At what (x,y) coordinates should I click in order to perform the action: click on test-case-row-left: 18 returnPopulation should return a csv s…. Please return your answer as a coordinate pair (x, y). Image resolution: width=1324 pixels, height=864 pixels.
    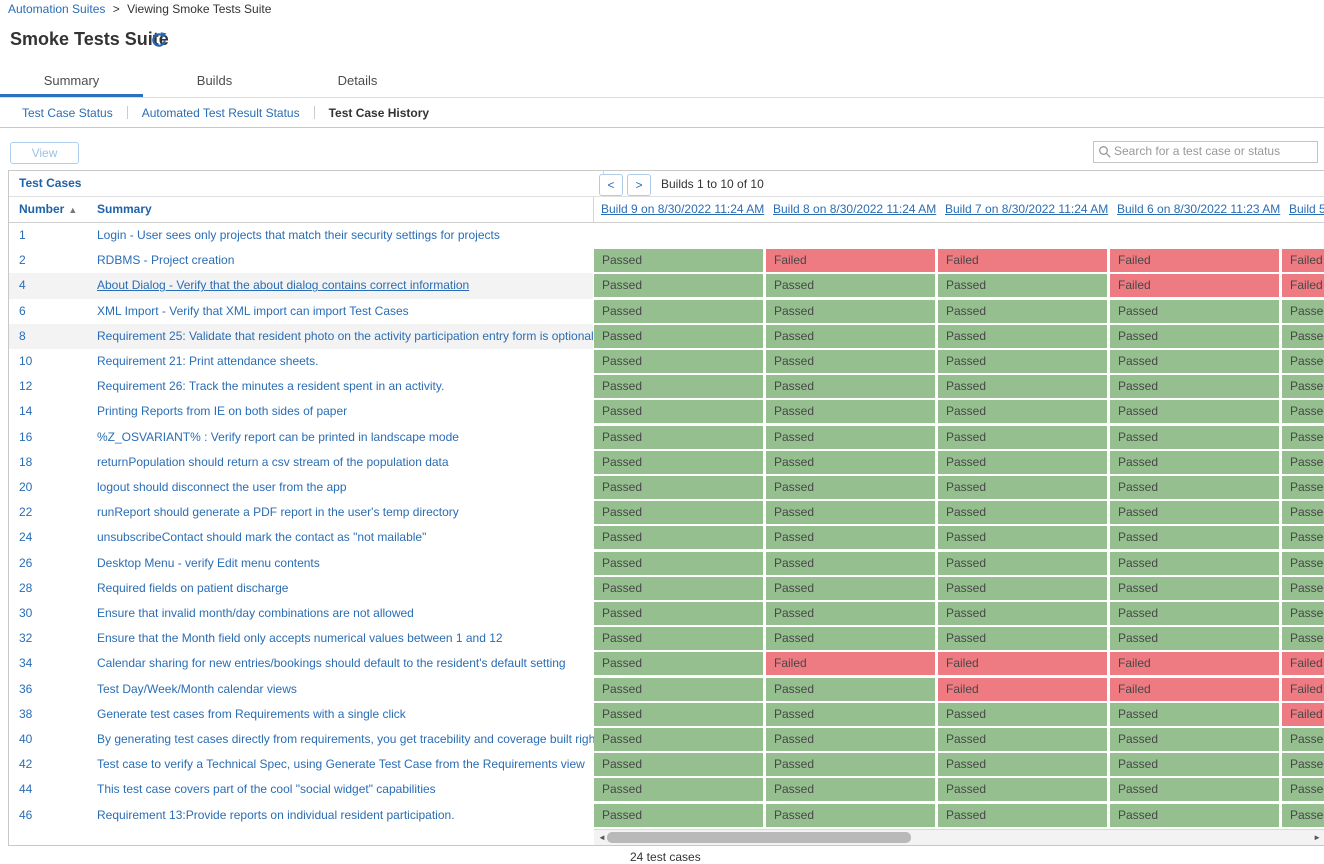
    Looking at the image, I should click on (301, 462).